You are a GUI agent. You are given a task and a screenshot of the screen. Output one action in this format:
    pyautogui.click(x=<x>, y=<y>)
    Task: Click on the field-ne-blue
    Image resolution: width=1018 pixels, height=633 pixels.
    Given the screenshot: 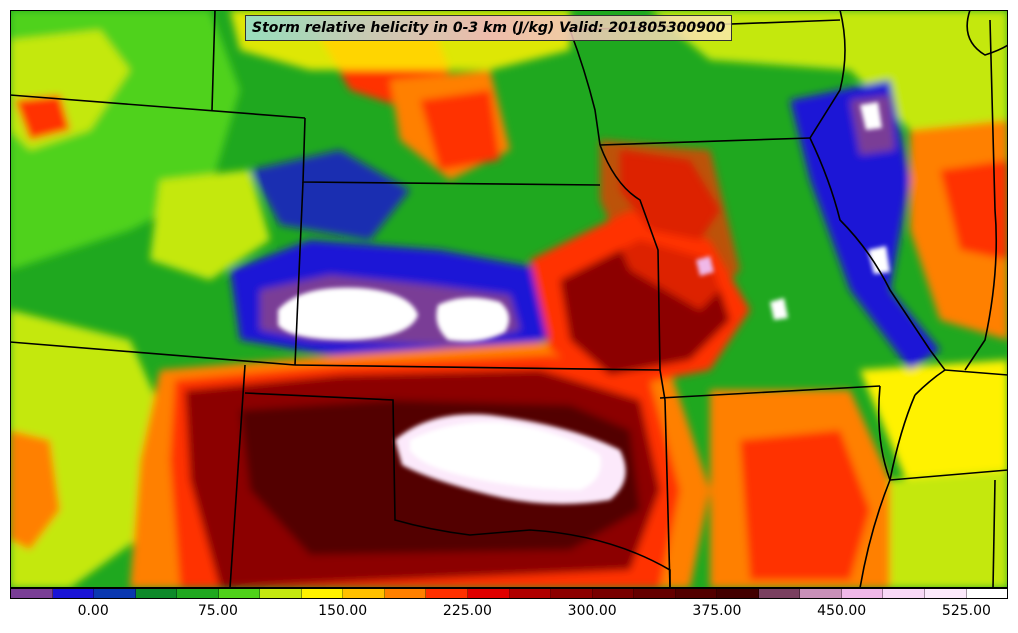 What is the action you would take?
    pyautogui.click(x=865, y=225)
    